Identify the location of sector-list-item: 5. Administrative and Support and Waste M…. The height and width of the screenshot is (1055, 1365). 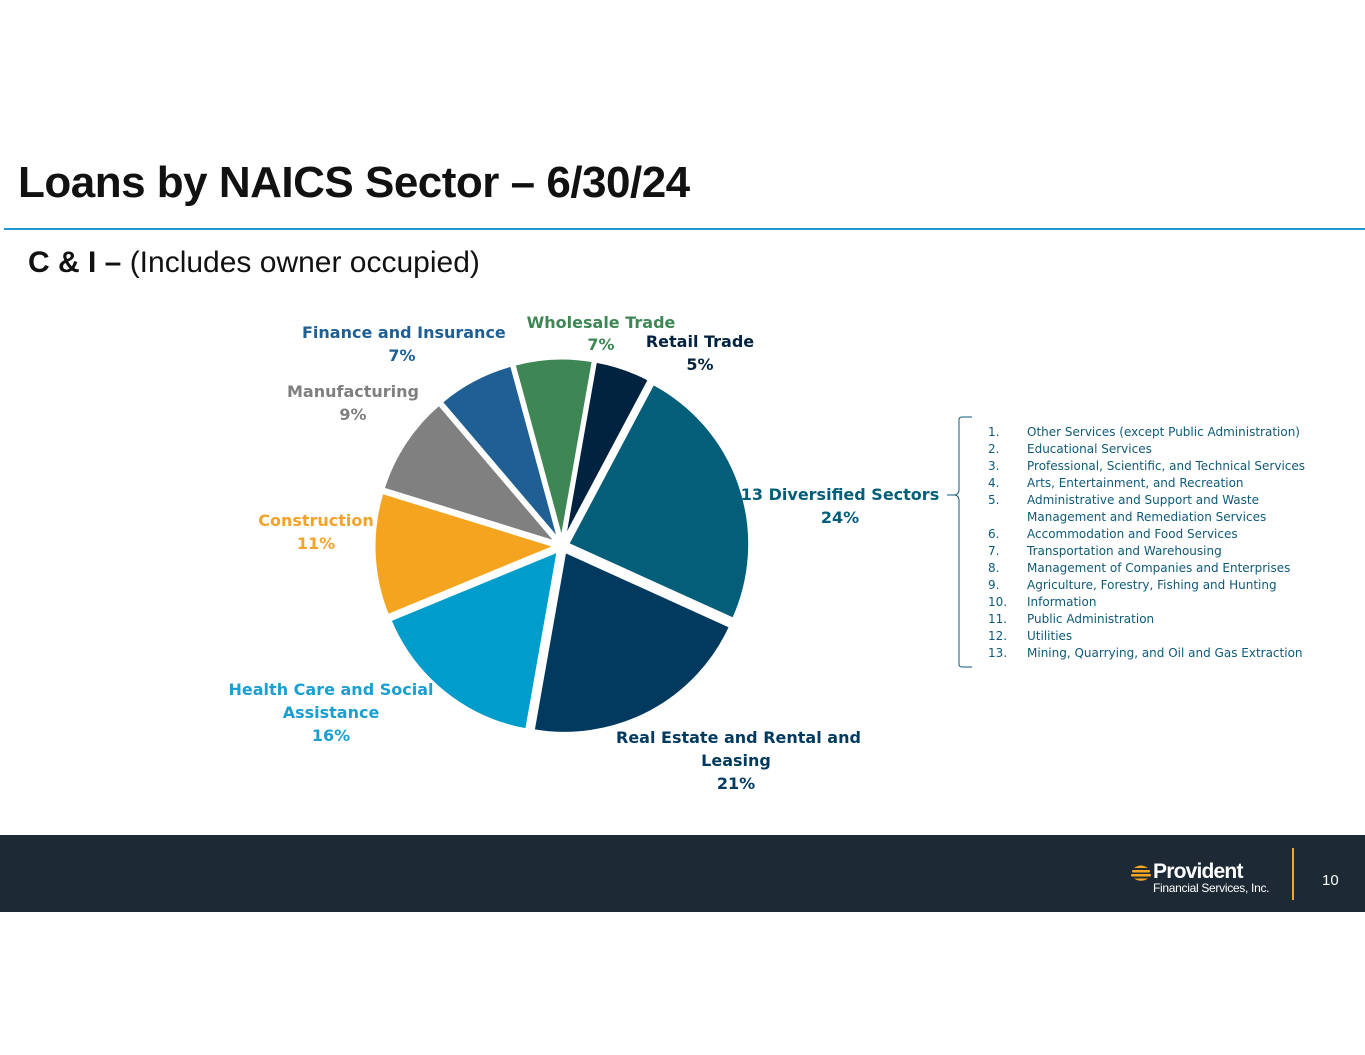
(1147, 509).